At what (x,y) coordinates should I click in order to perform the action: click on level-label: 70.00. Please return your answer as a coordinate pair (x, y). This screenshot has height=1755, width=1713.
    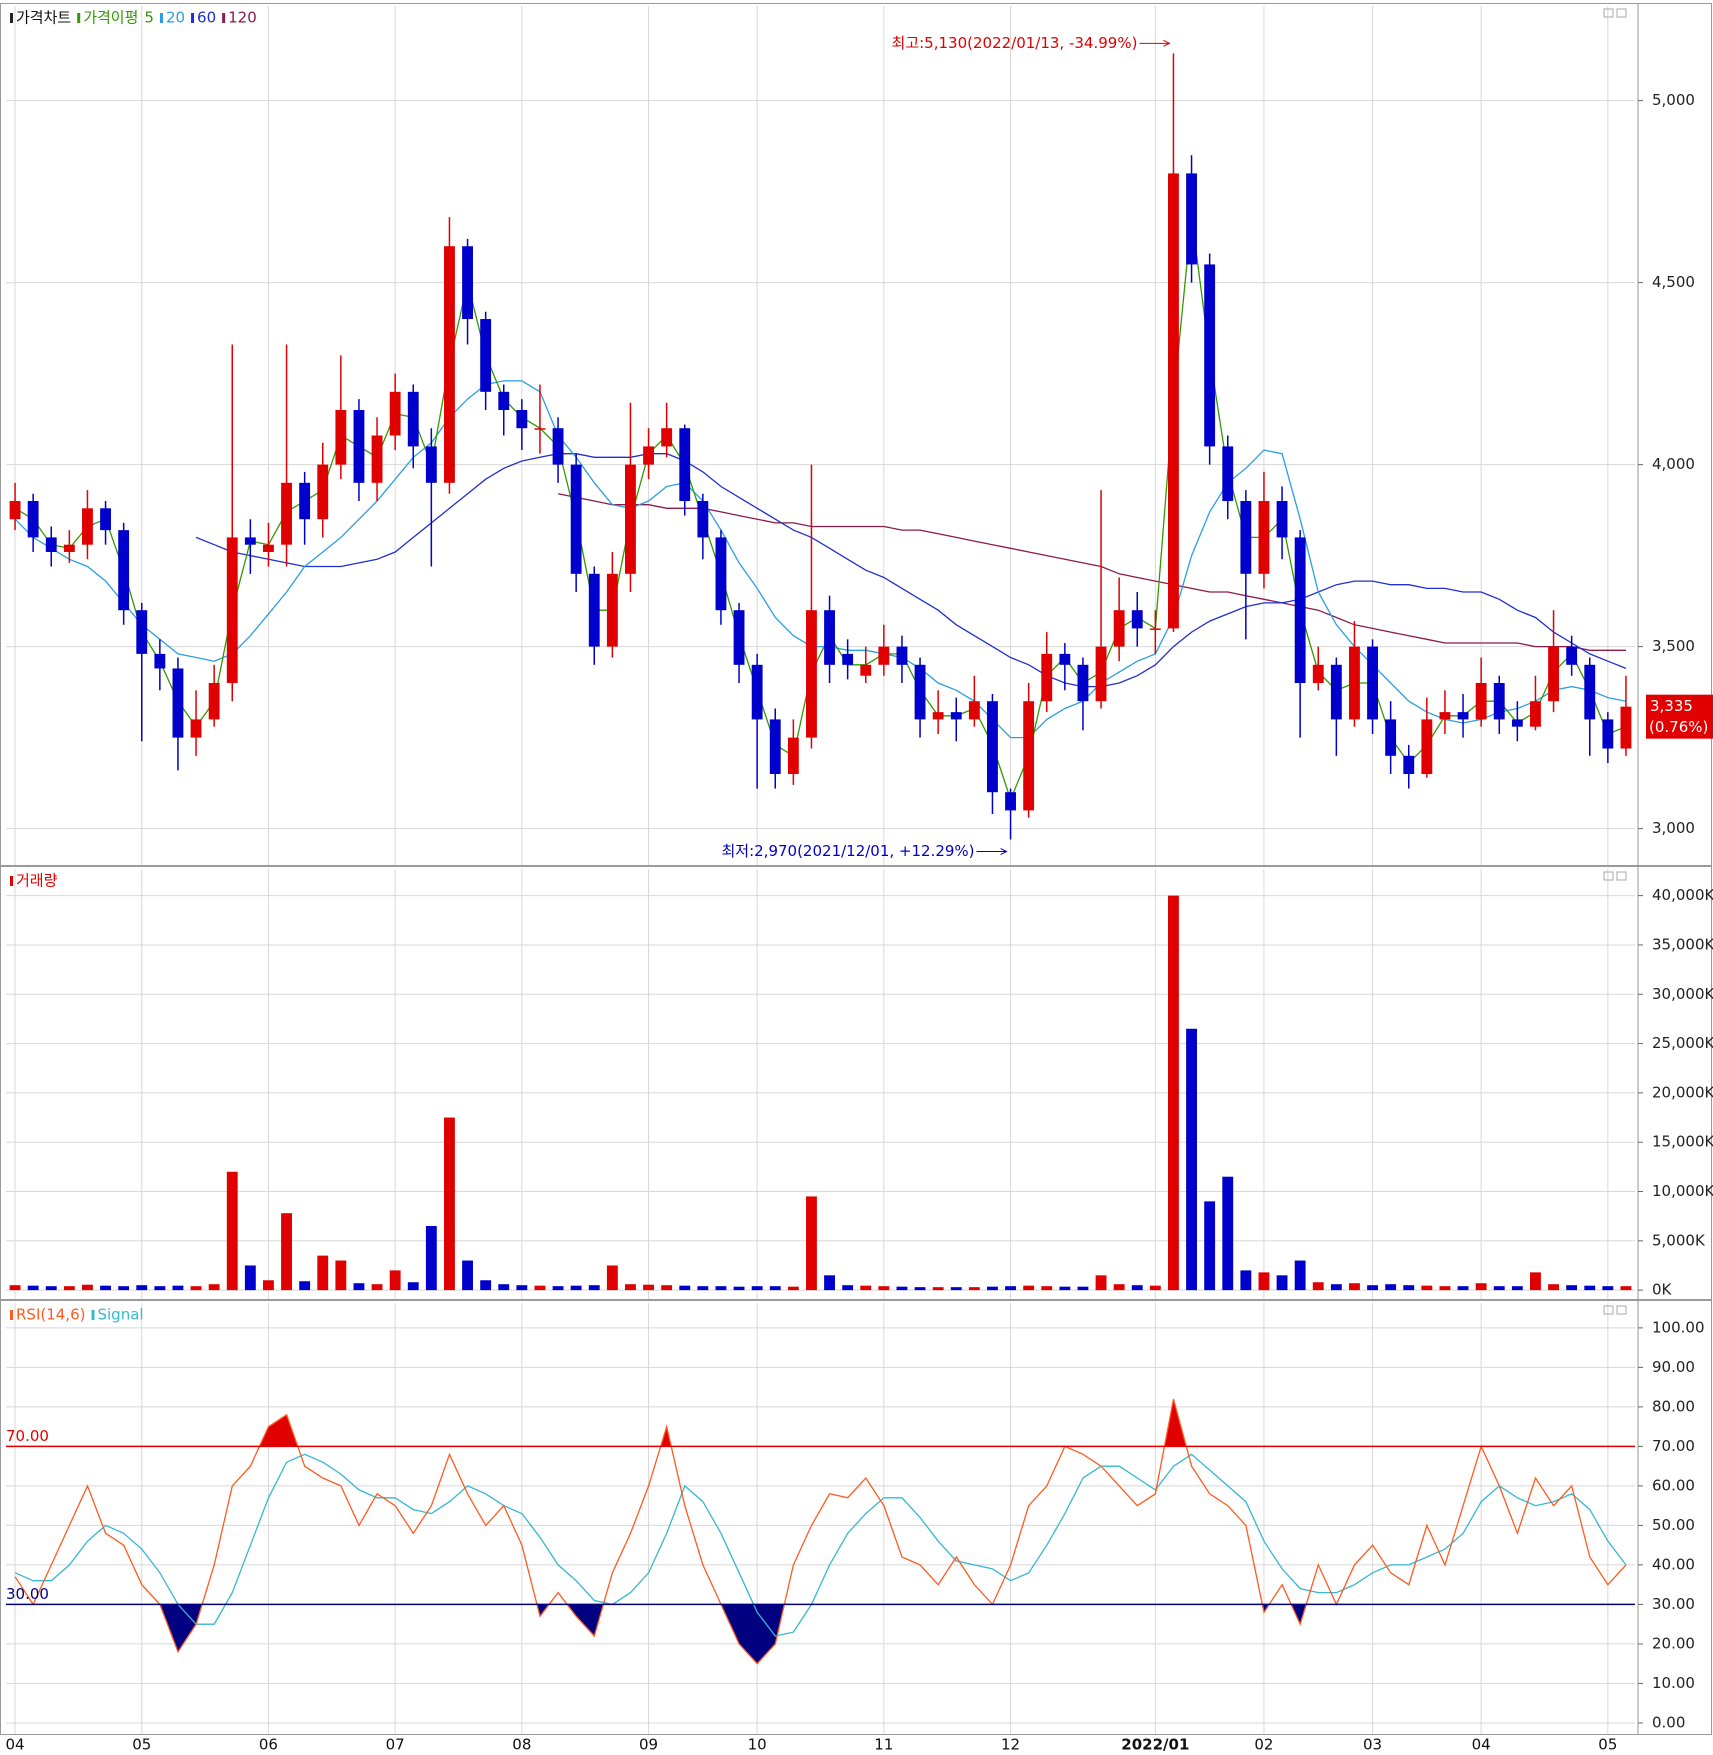
    Looking at the image, I should click on (27, 1436).